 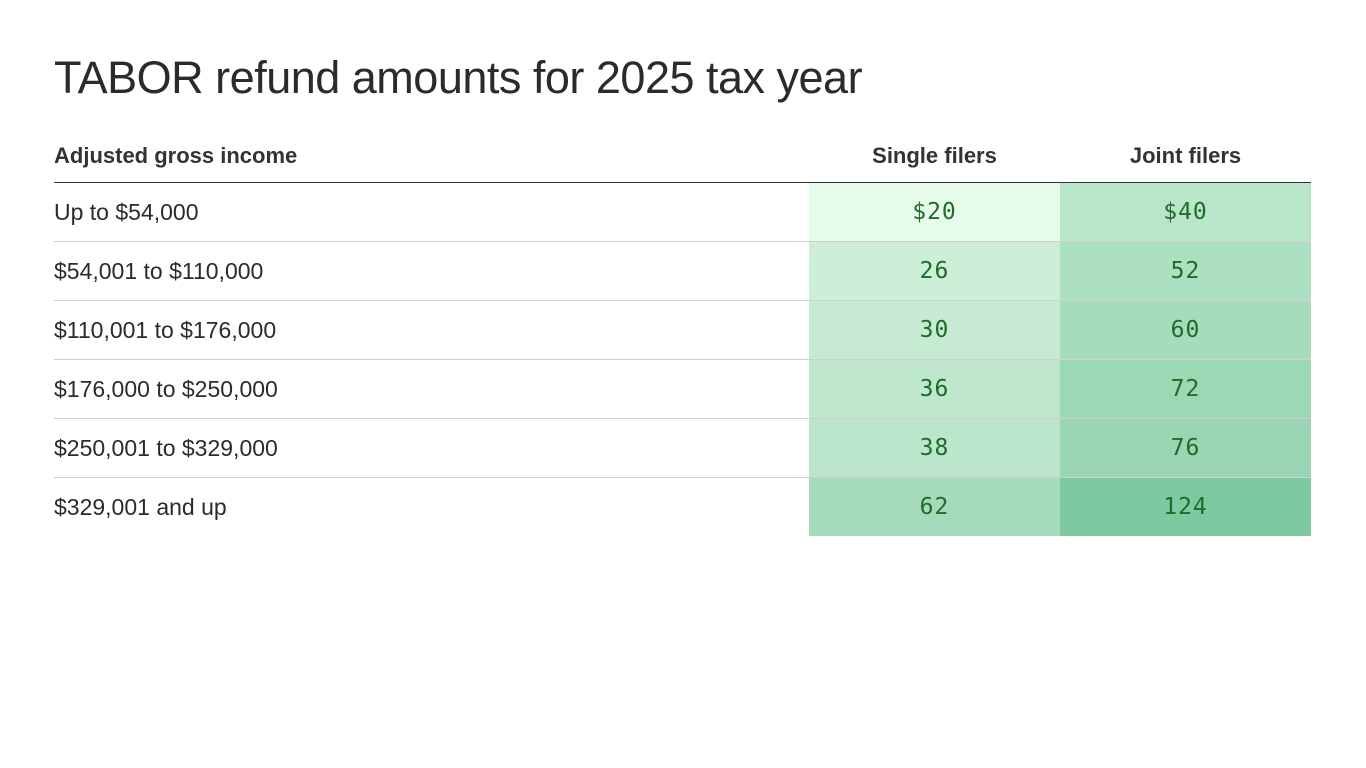 I want to click on joint-cell: 52, so click(x=1185, y=271).